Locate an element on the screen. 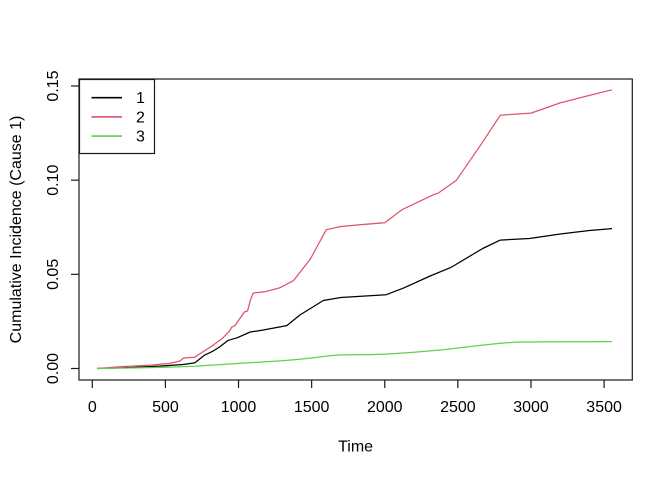 The height and width of the screenshot is (480, 672). legend-label-2: 2 is located at coordinates (140, 117).